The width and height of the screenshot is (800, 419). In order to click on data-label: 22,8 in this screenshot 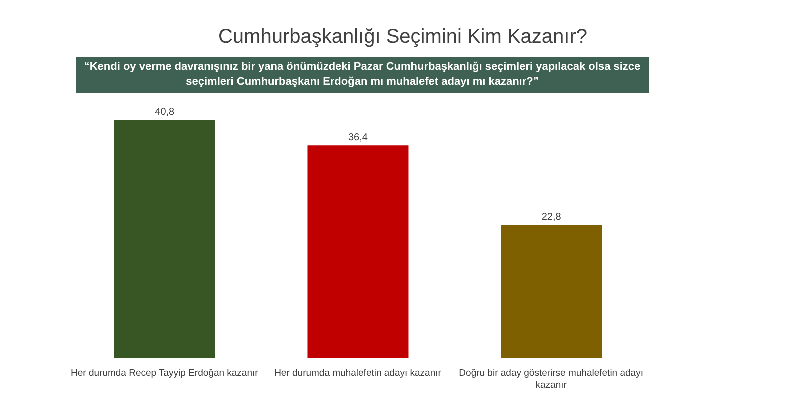, I will do `click(552, 217)`.